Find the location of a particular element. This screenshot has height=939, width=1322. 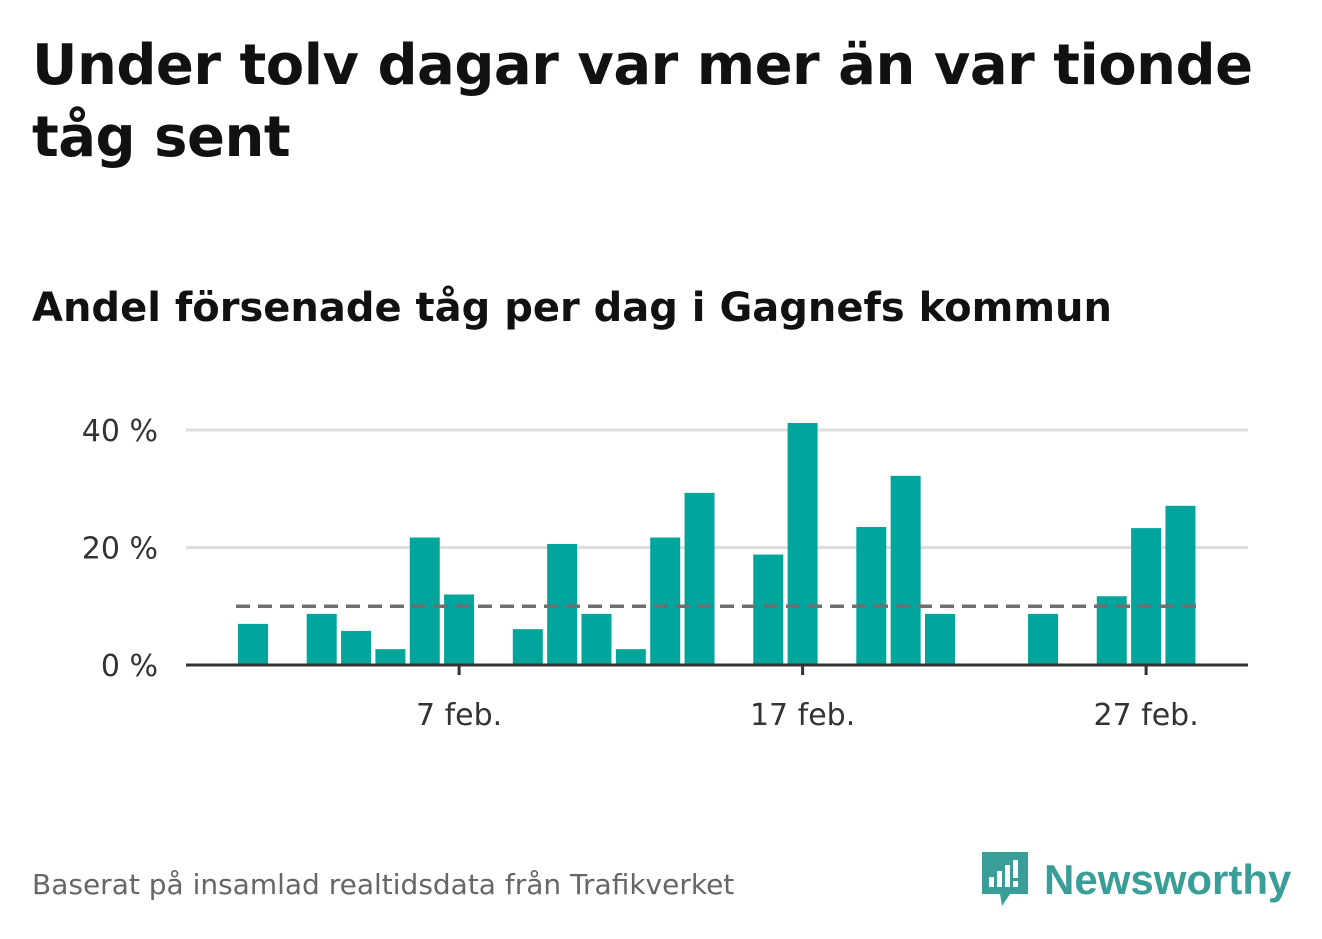

y-tick-label: 20 % is located at coordinates (120, 549).